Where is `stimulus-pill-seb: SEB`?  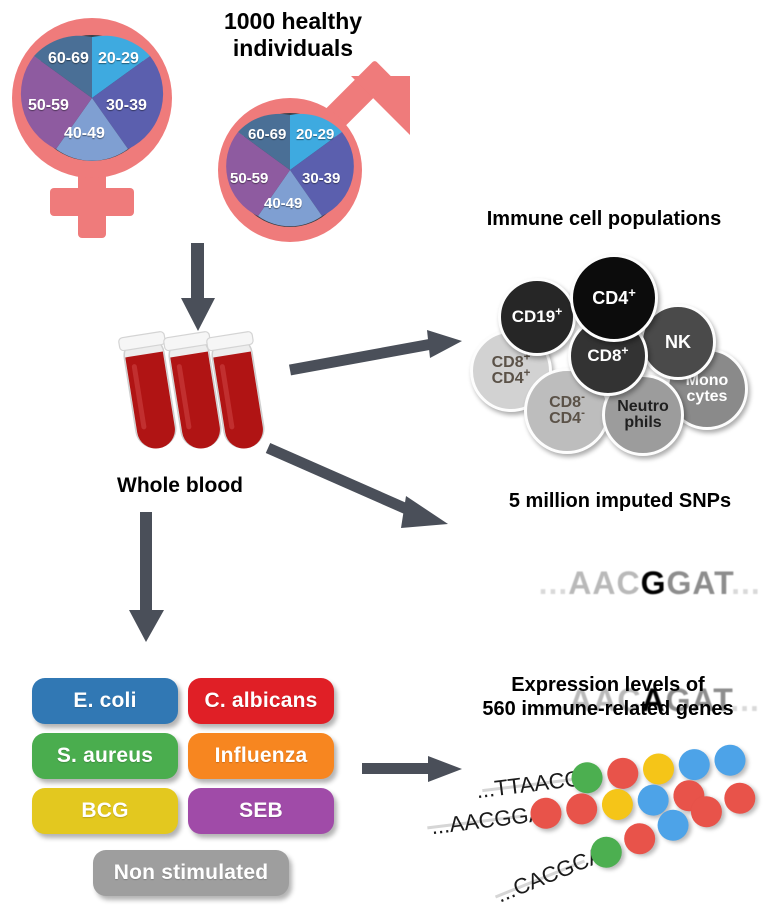 stimulus-pill-seb: SEB is located at coordinates (261, 811).